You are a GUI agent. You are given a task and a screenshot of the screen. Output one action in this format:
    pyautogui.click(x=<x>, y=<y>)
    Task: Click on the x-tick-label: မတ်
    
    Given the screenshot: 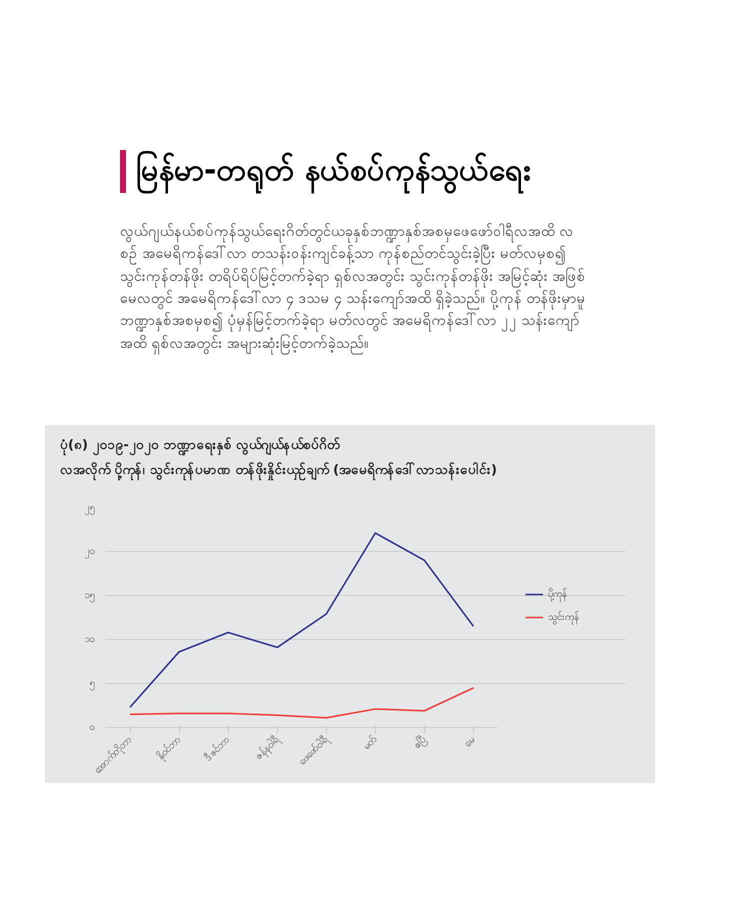 What is the action you would take?
    pyautogui.click(x=370, y=742)
    